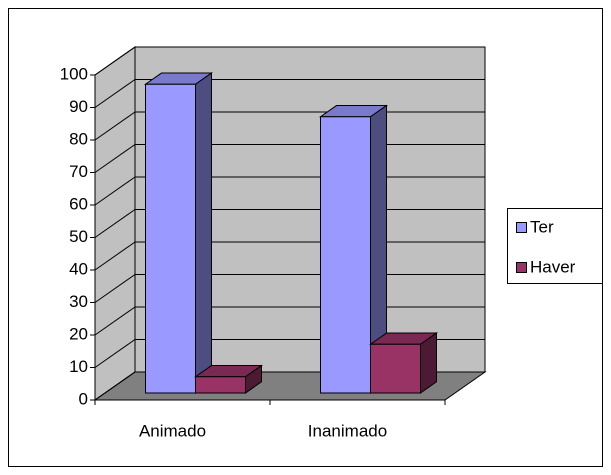 The image size is (611, 475). What do you see at coordinates (78, 268) in the screenshot?
I see `y-tick-label: 40` at bounding box center [78, 268].